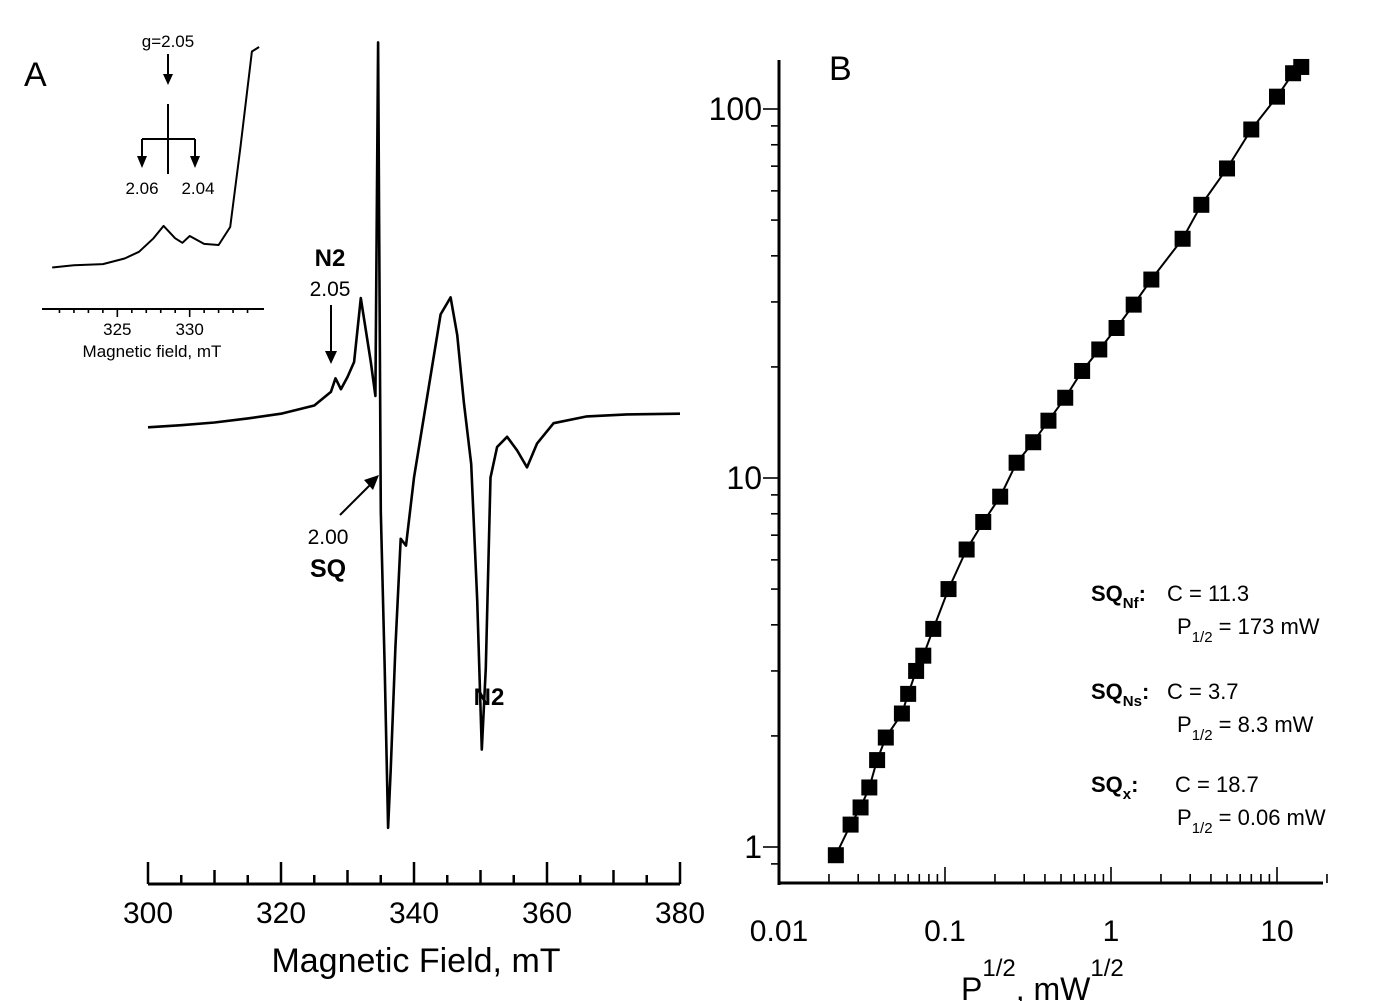 The image size is (1377, 1001). Describe the element at coordinates (1131, 603) in the screenshot. I see `legend-nf-sub: Nf` at that location.